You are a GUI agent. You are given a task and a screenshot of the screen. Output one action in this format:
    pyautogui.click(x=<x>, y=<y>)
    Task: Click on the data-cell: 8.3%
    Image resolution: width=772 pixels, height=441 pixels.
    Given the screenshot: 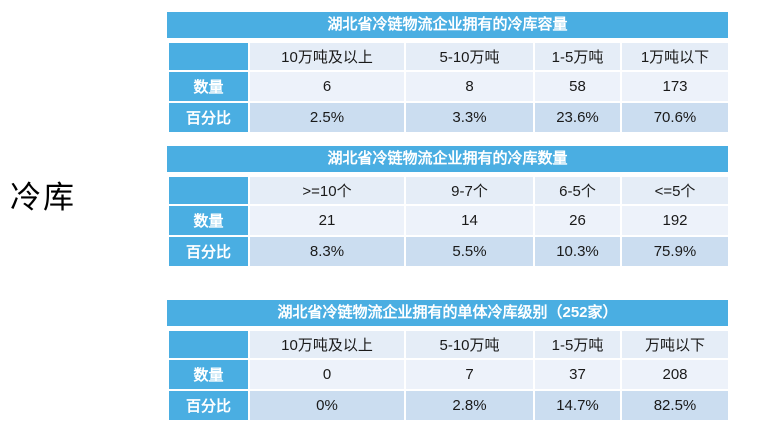 What is the action you would take?
    pyautogui.click(x=327, y=251)
    